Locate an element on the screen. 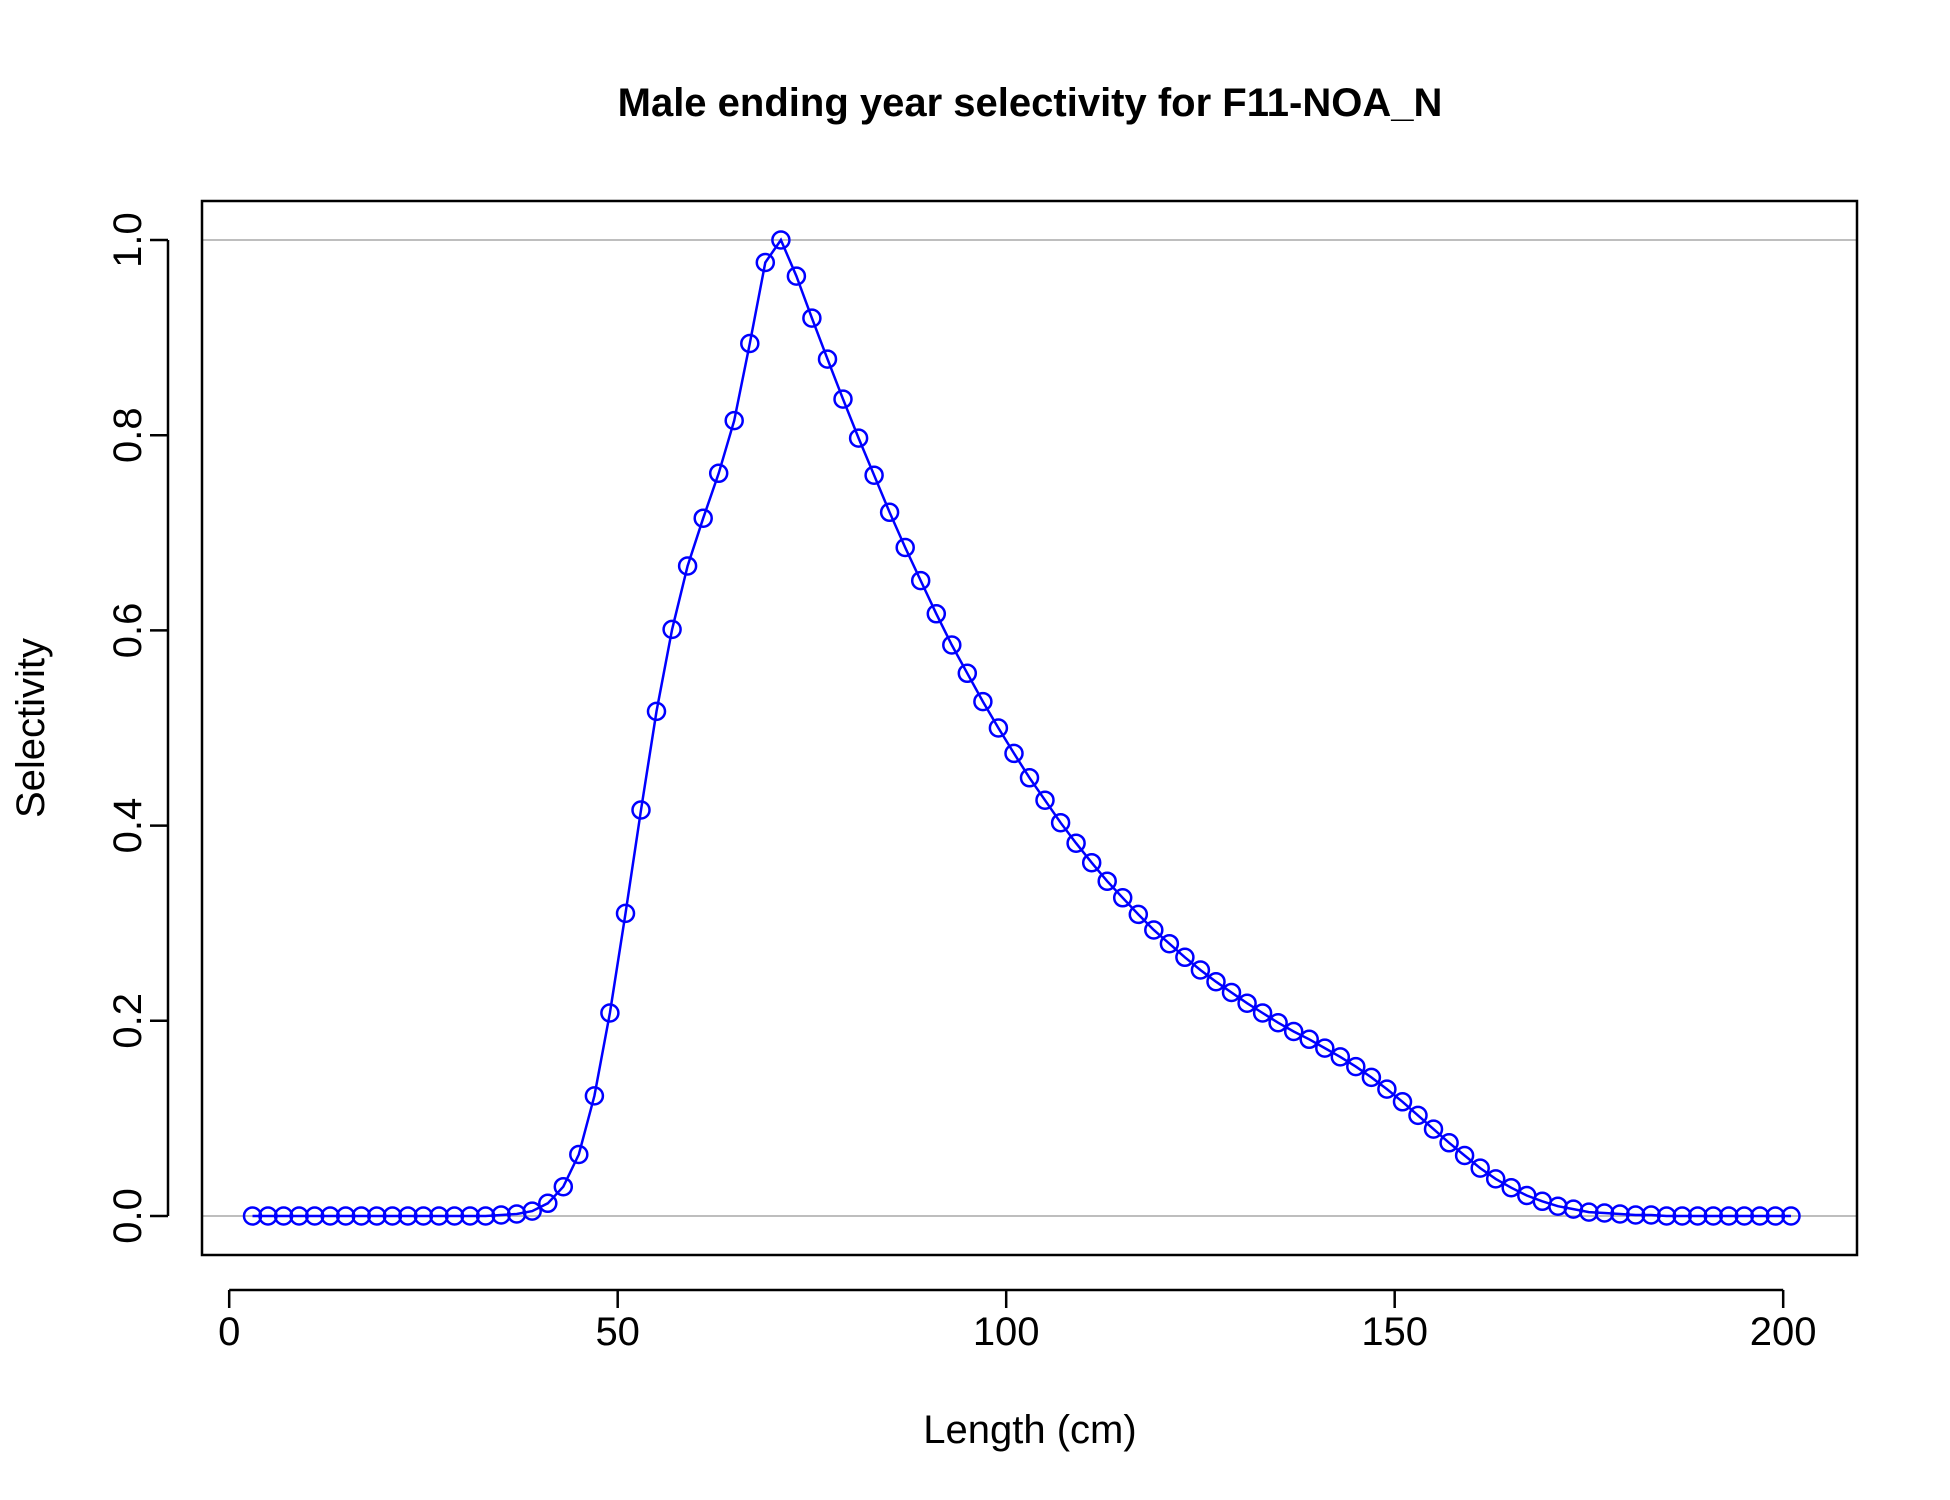 This screenshot has width=1950, height=1500. y-tick-label: 0.0 is located at coordinates (128, 1216).